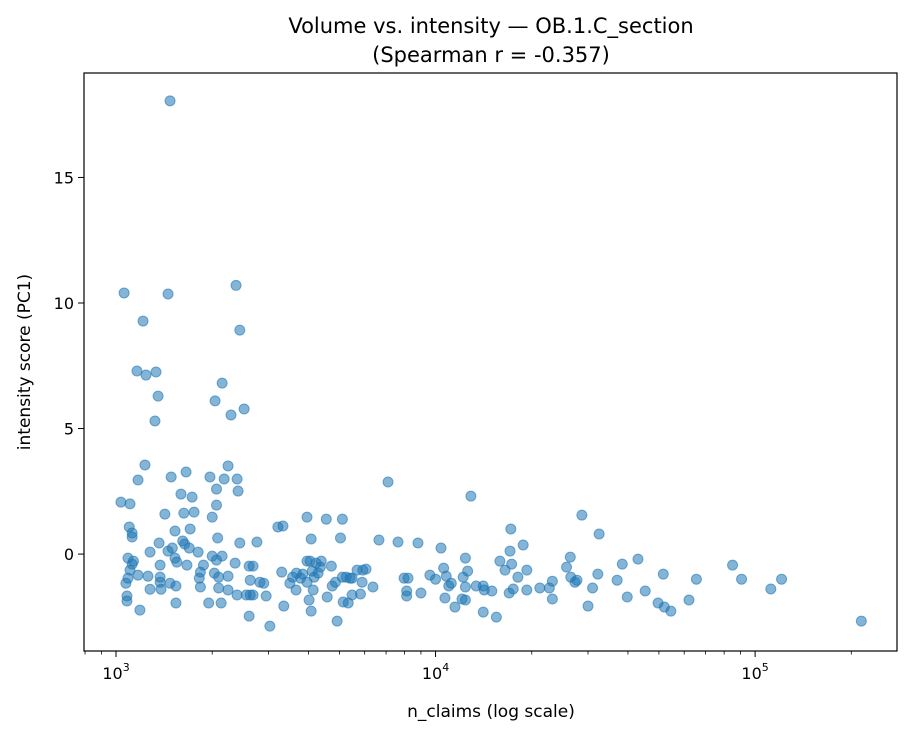 This screenshot has width=913, height=736. What do you see at coordinates (64, 177) in the screenshot?
I see `y-tick-label: 15` at bounding box center [64, 177].